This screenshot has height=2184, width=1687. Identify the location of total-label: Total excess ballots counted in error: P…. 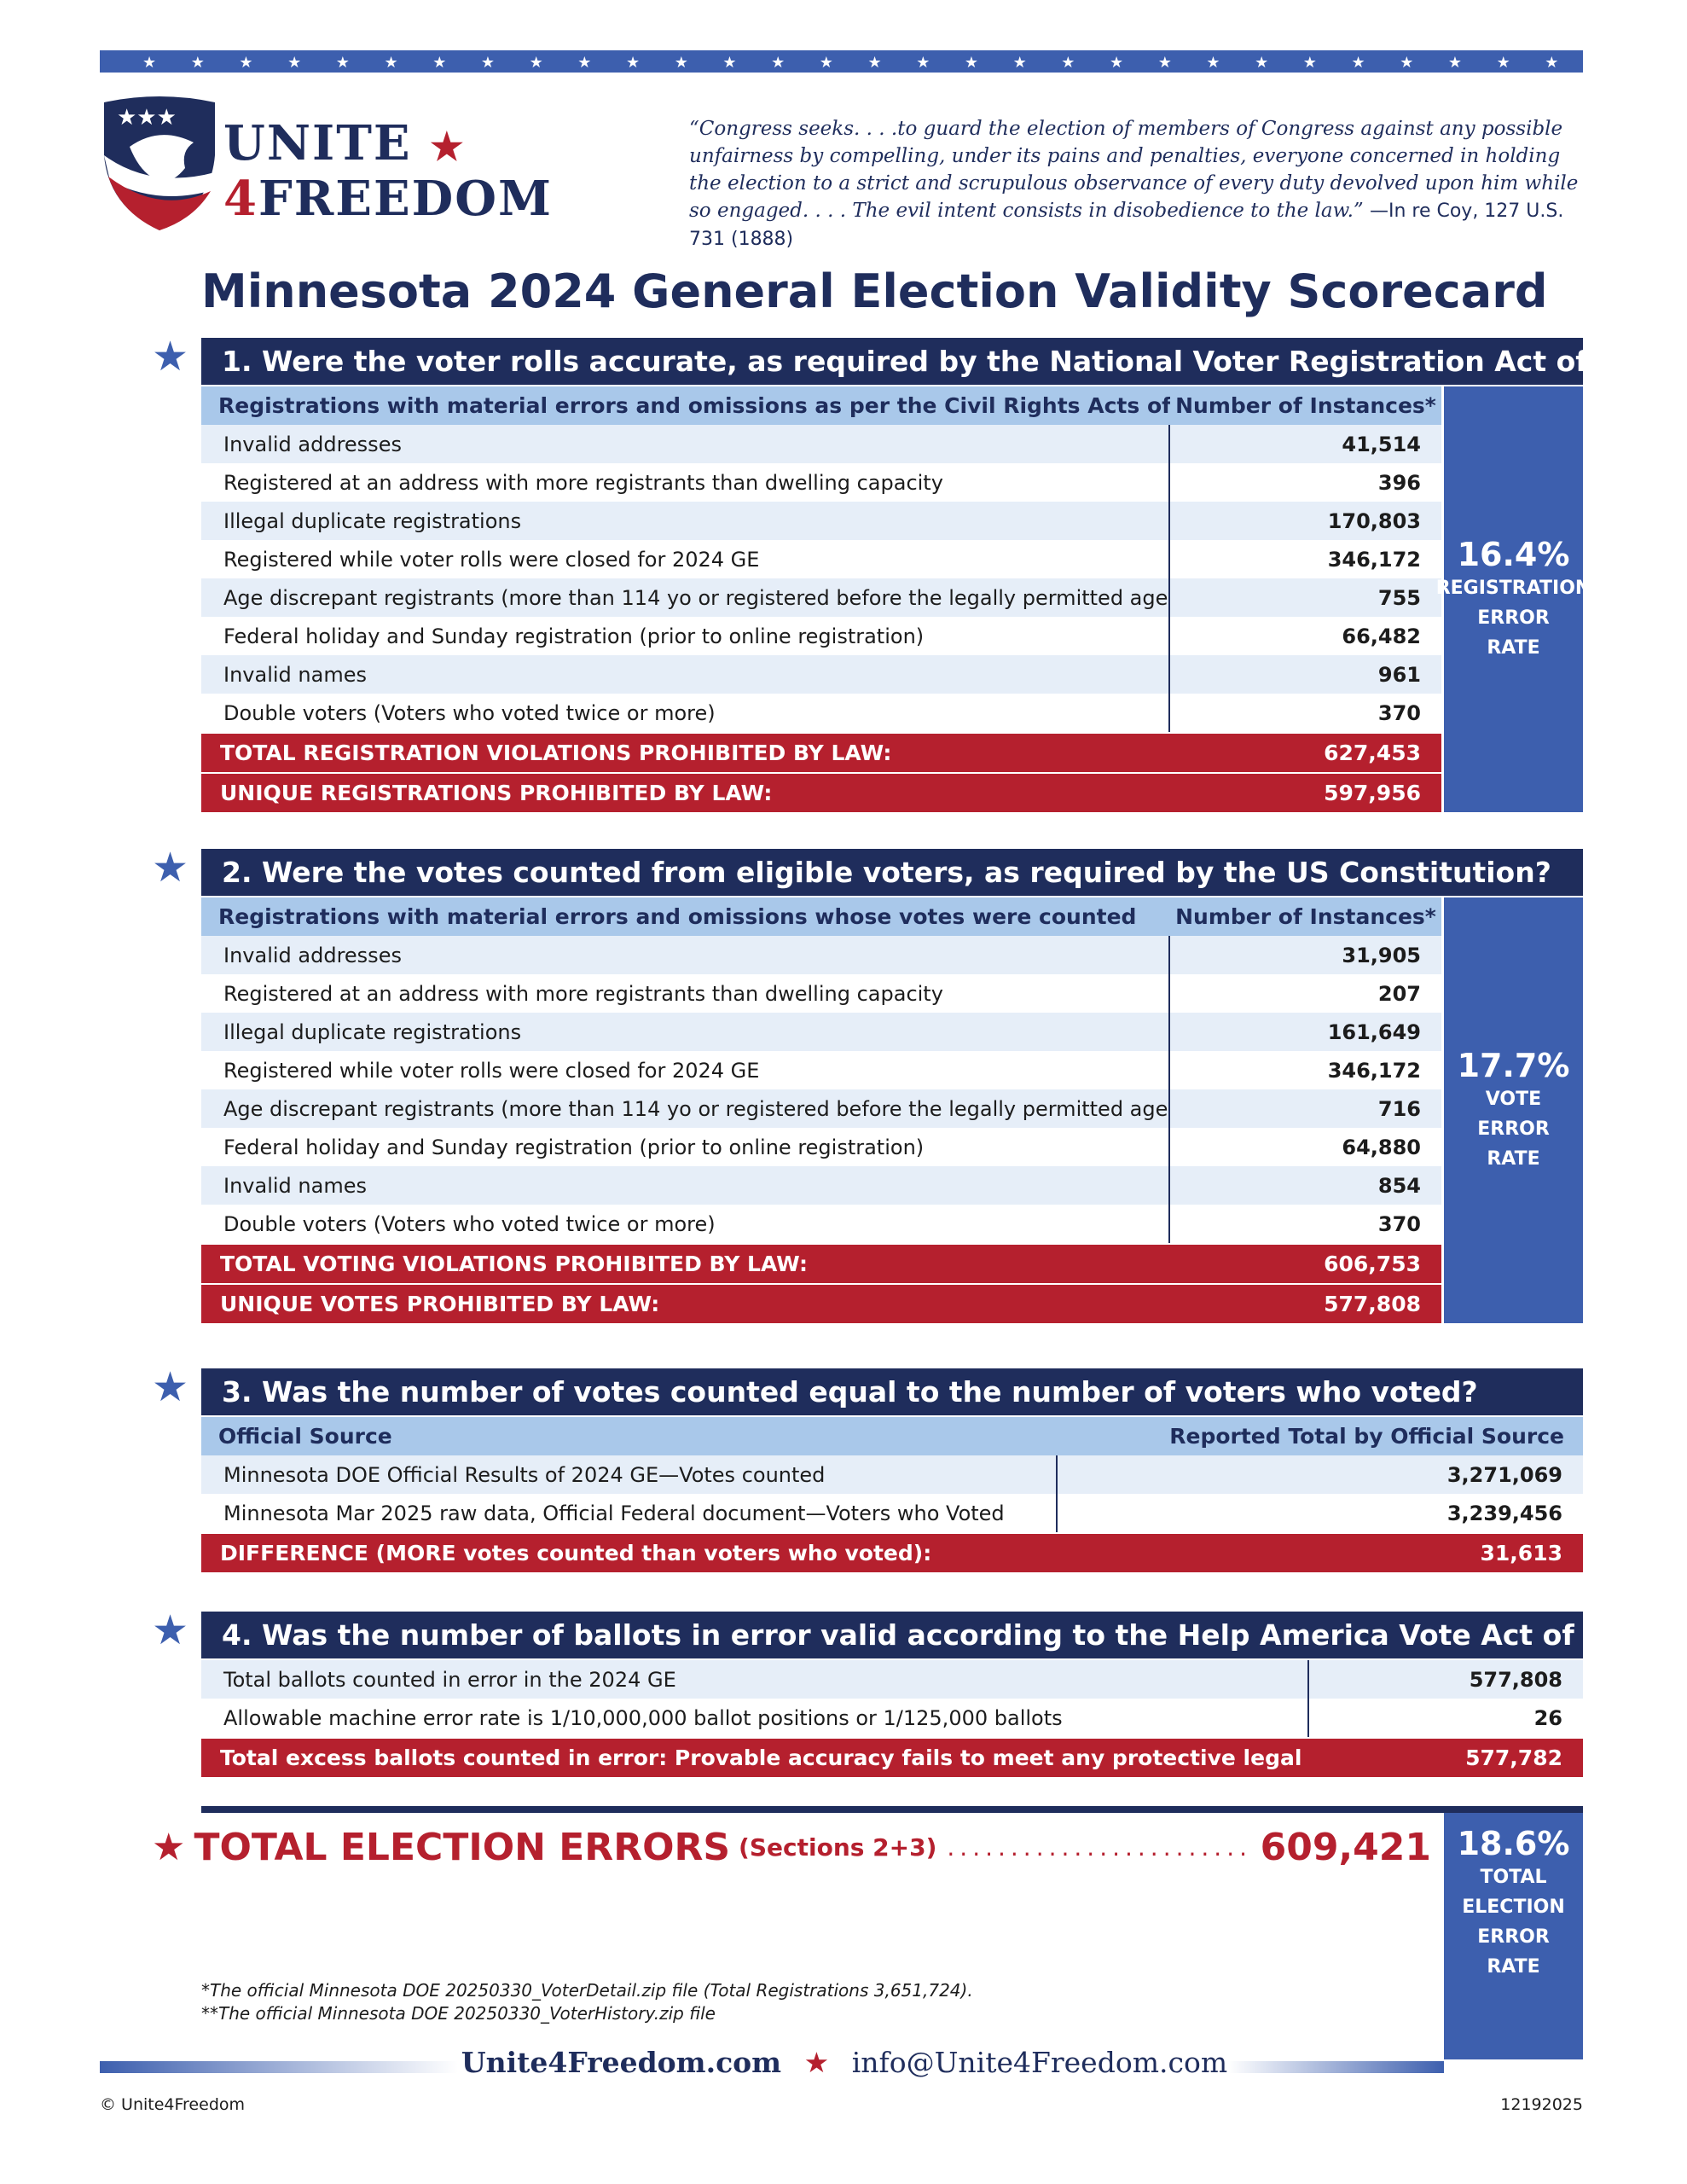
(755, 1758).